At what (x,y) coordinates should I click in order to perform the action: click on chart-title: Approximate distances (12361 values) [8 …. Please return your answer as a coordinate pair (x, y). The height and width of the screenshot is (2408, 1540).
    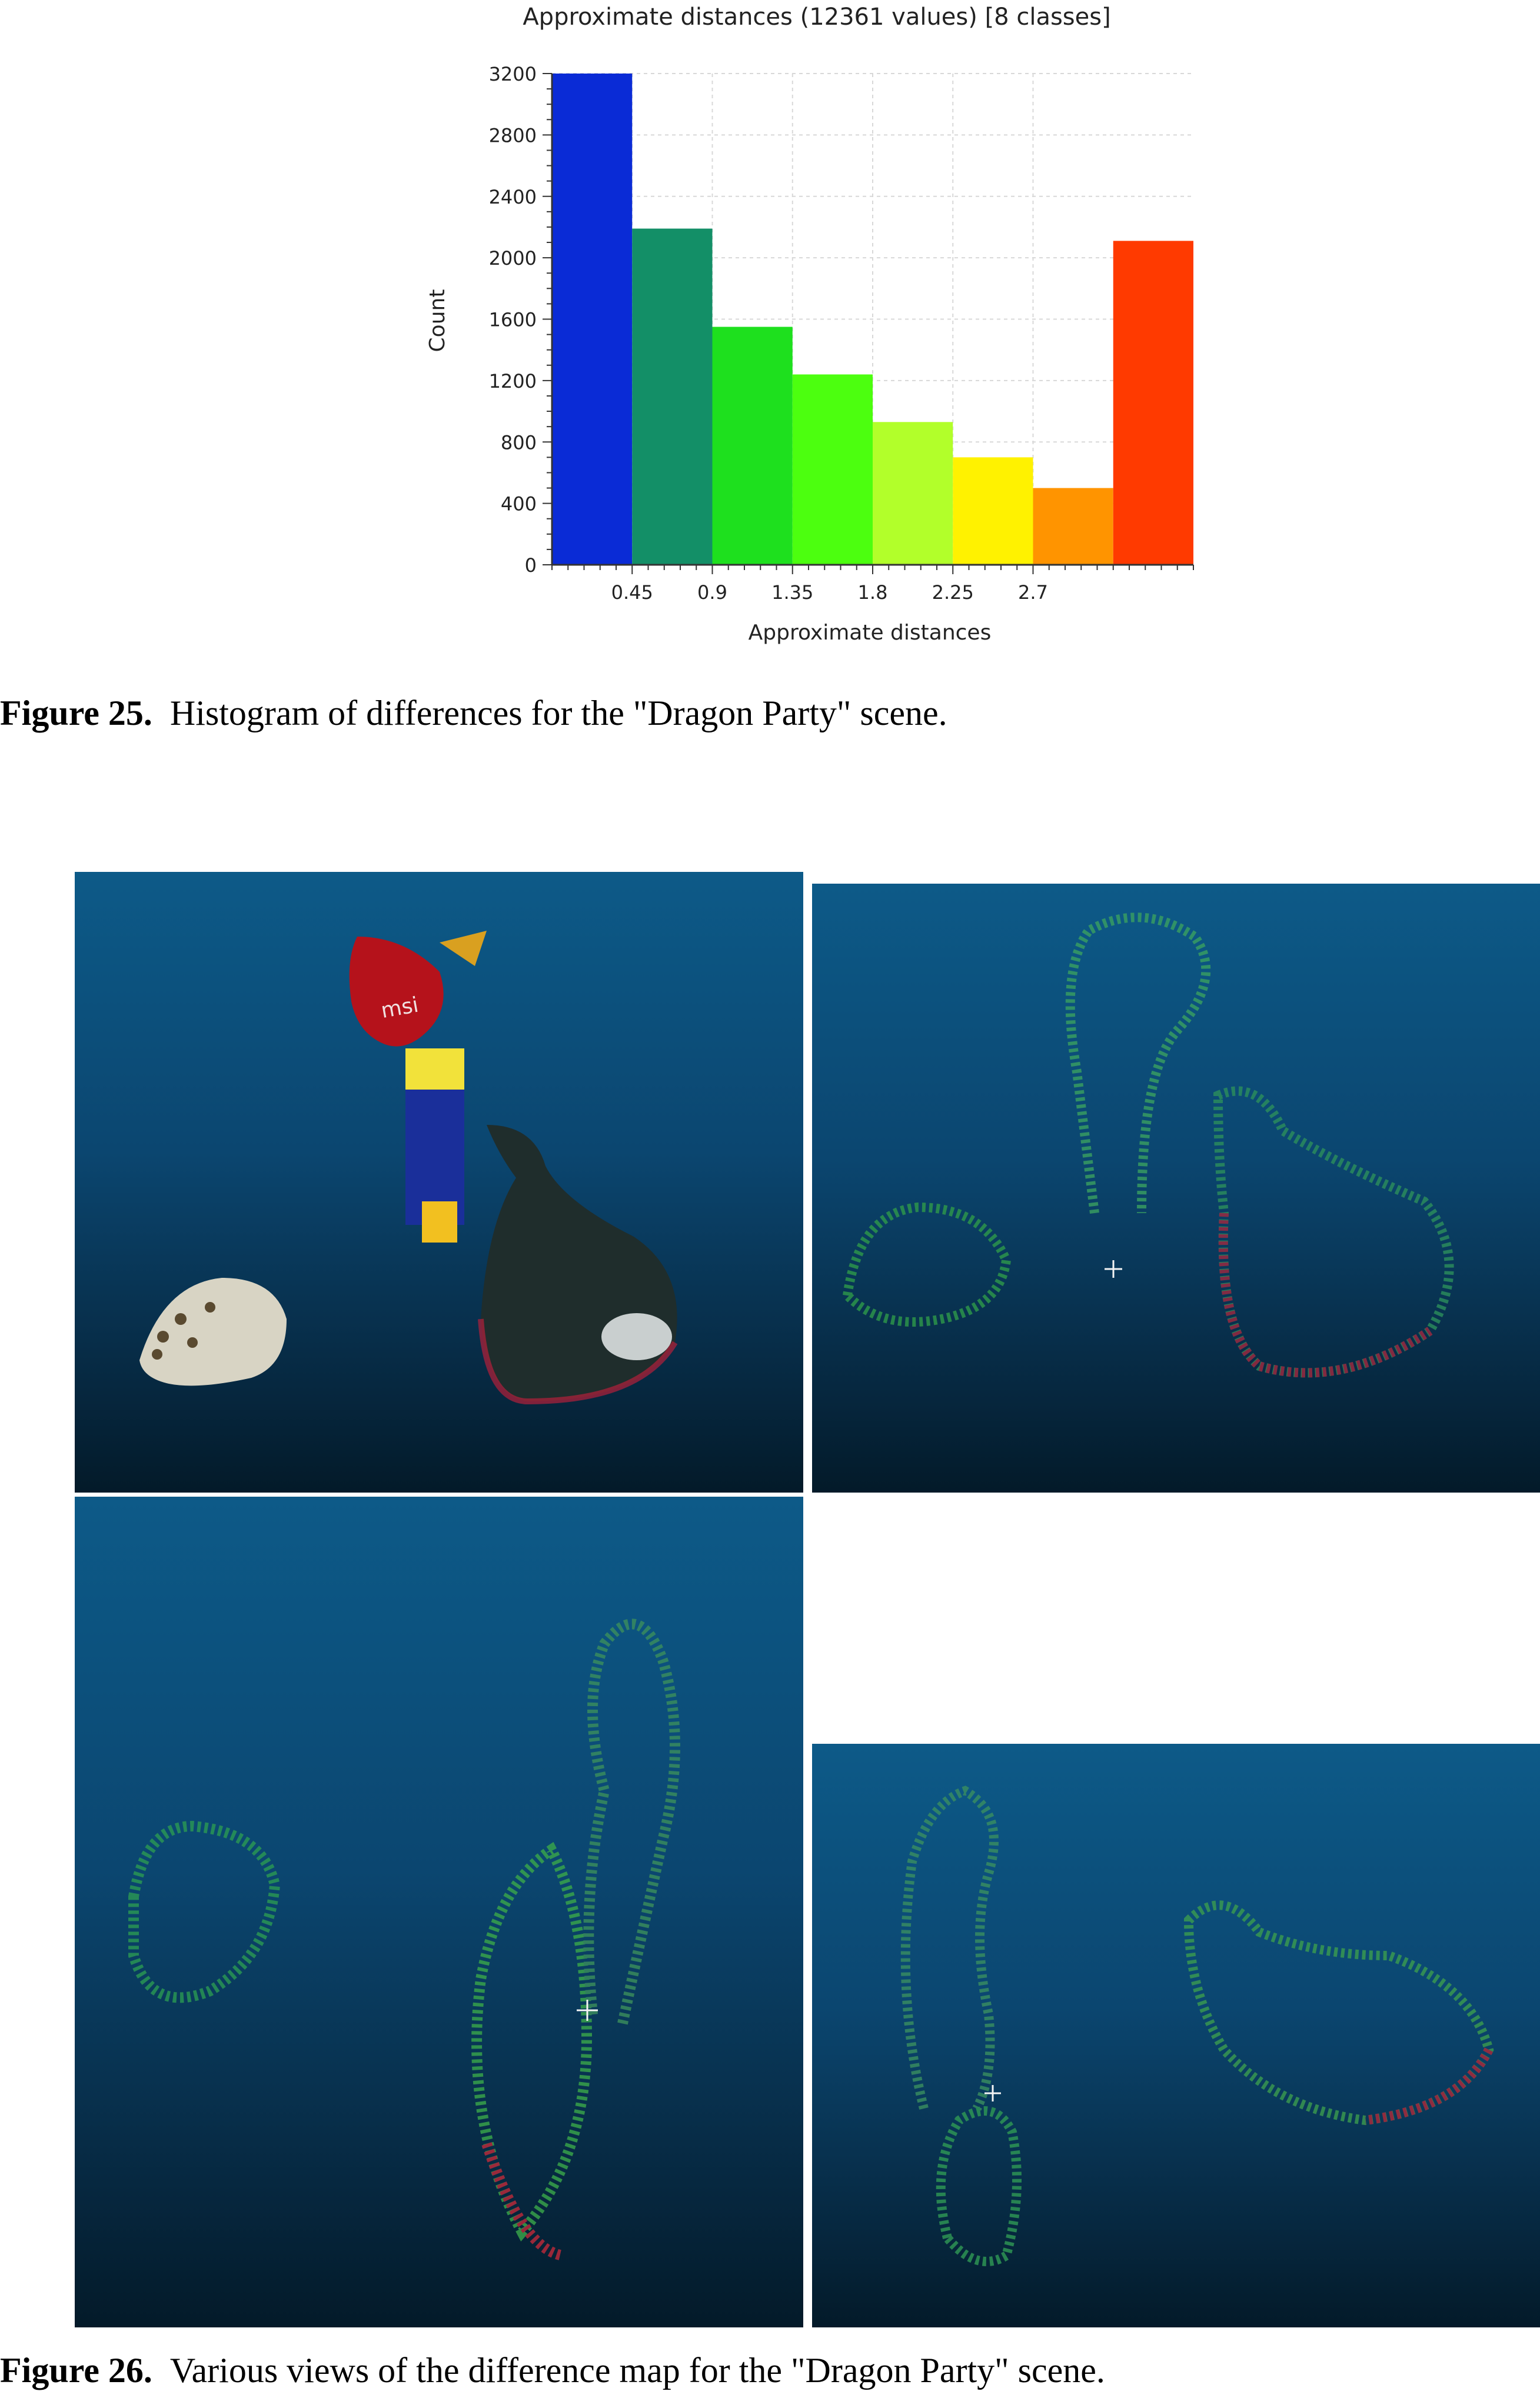
    Looking at the image, I should click on (816, 17).